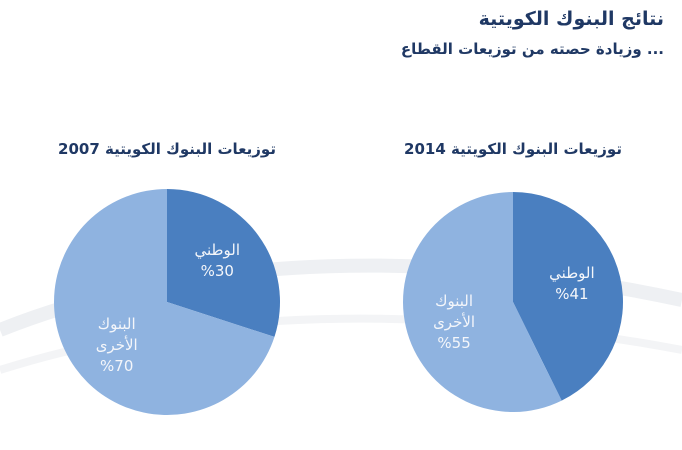 This screenshot has width=682, height=450. I want to click on page-title: نتائج البنوك الكويتية, so click(571, 19).